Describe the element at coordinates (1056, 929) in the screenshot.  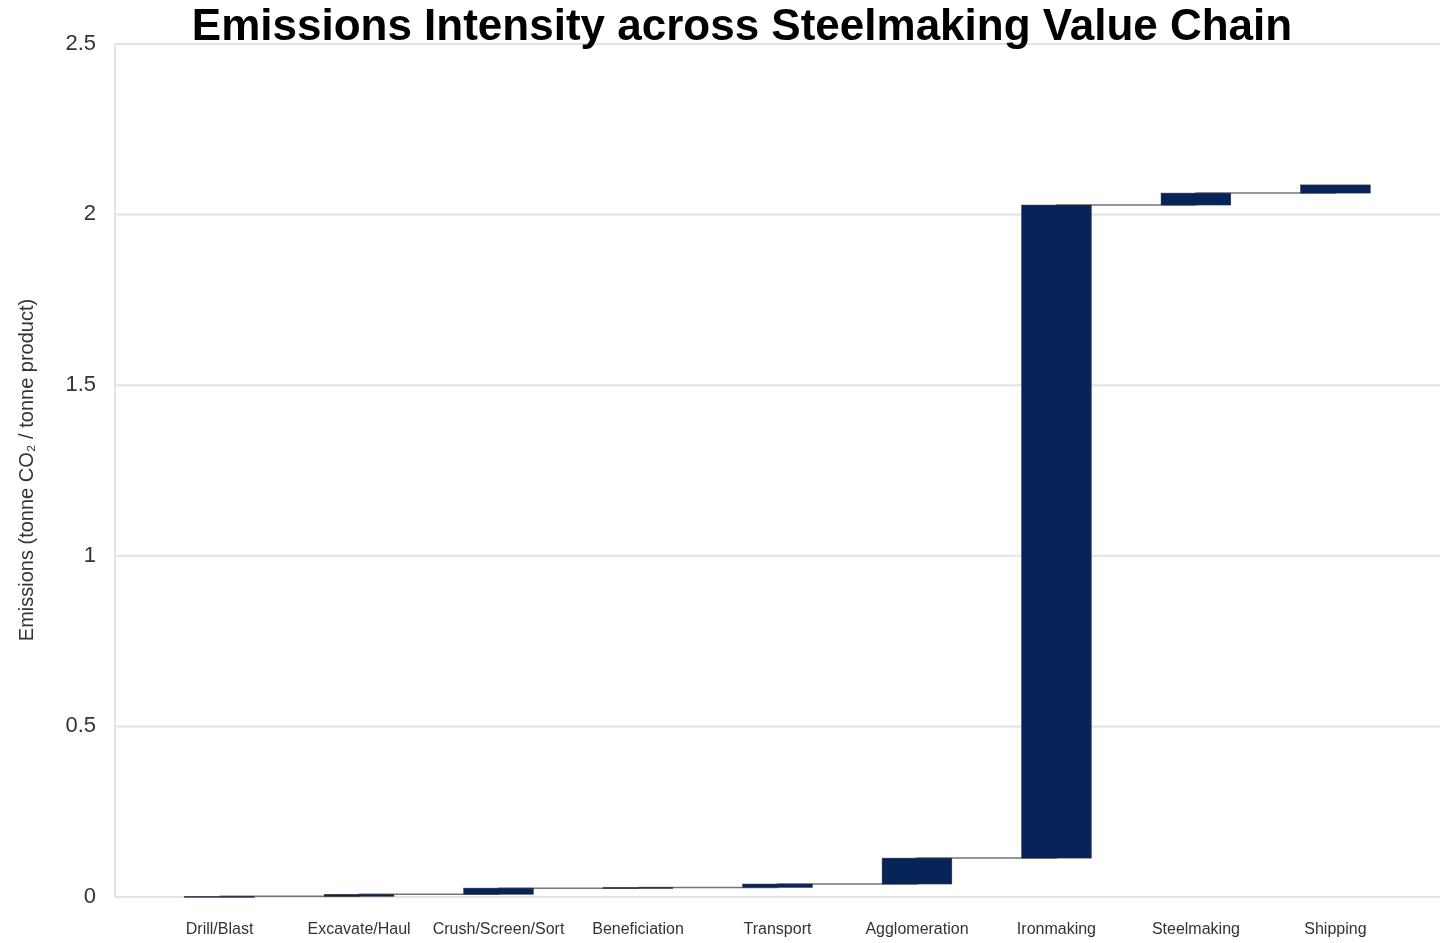
I see `x-tick-label: Ironmaking` at that location.